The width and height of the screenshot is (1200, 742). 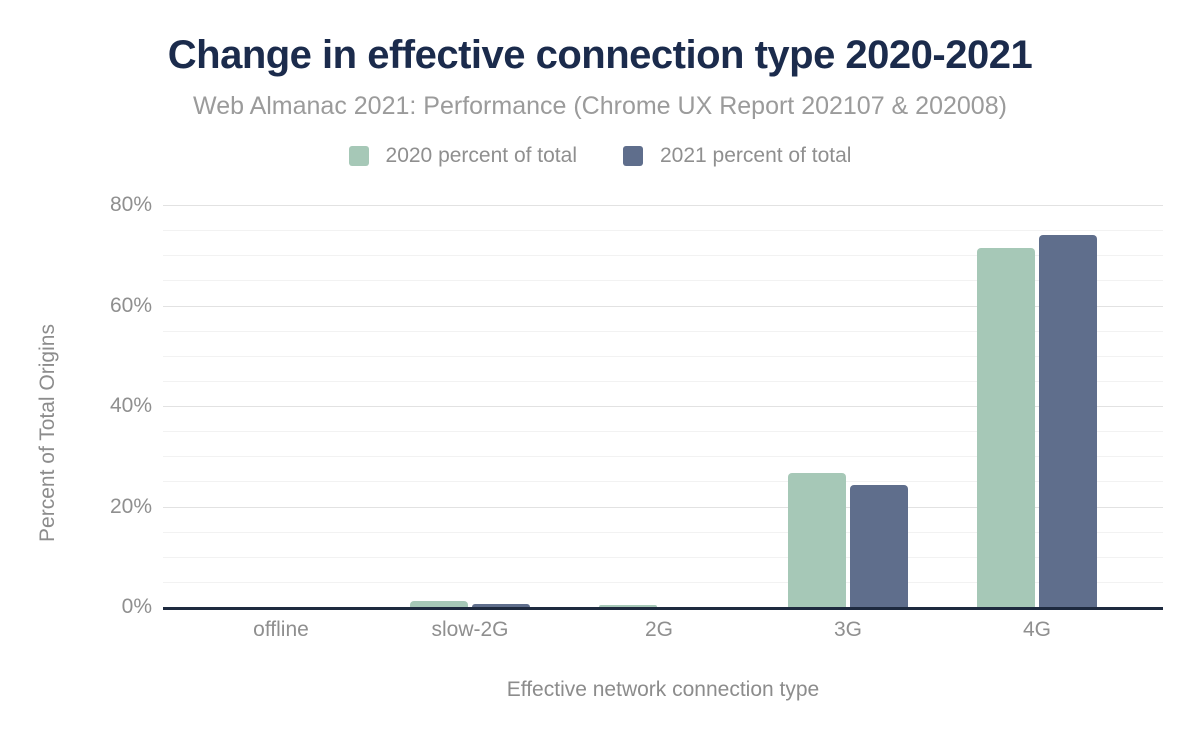 What do you see at coordinates (281, 629) in the screenshot?
I see `x-category-label: offline` at bounding box center [281, 629].